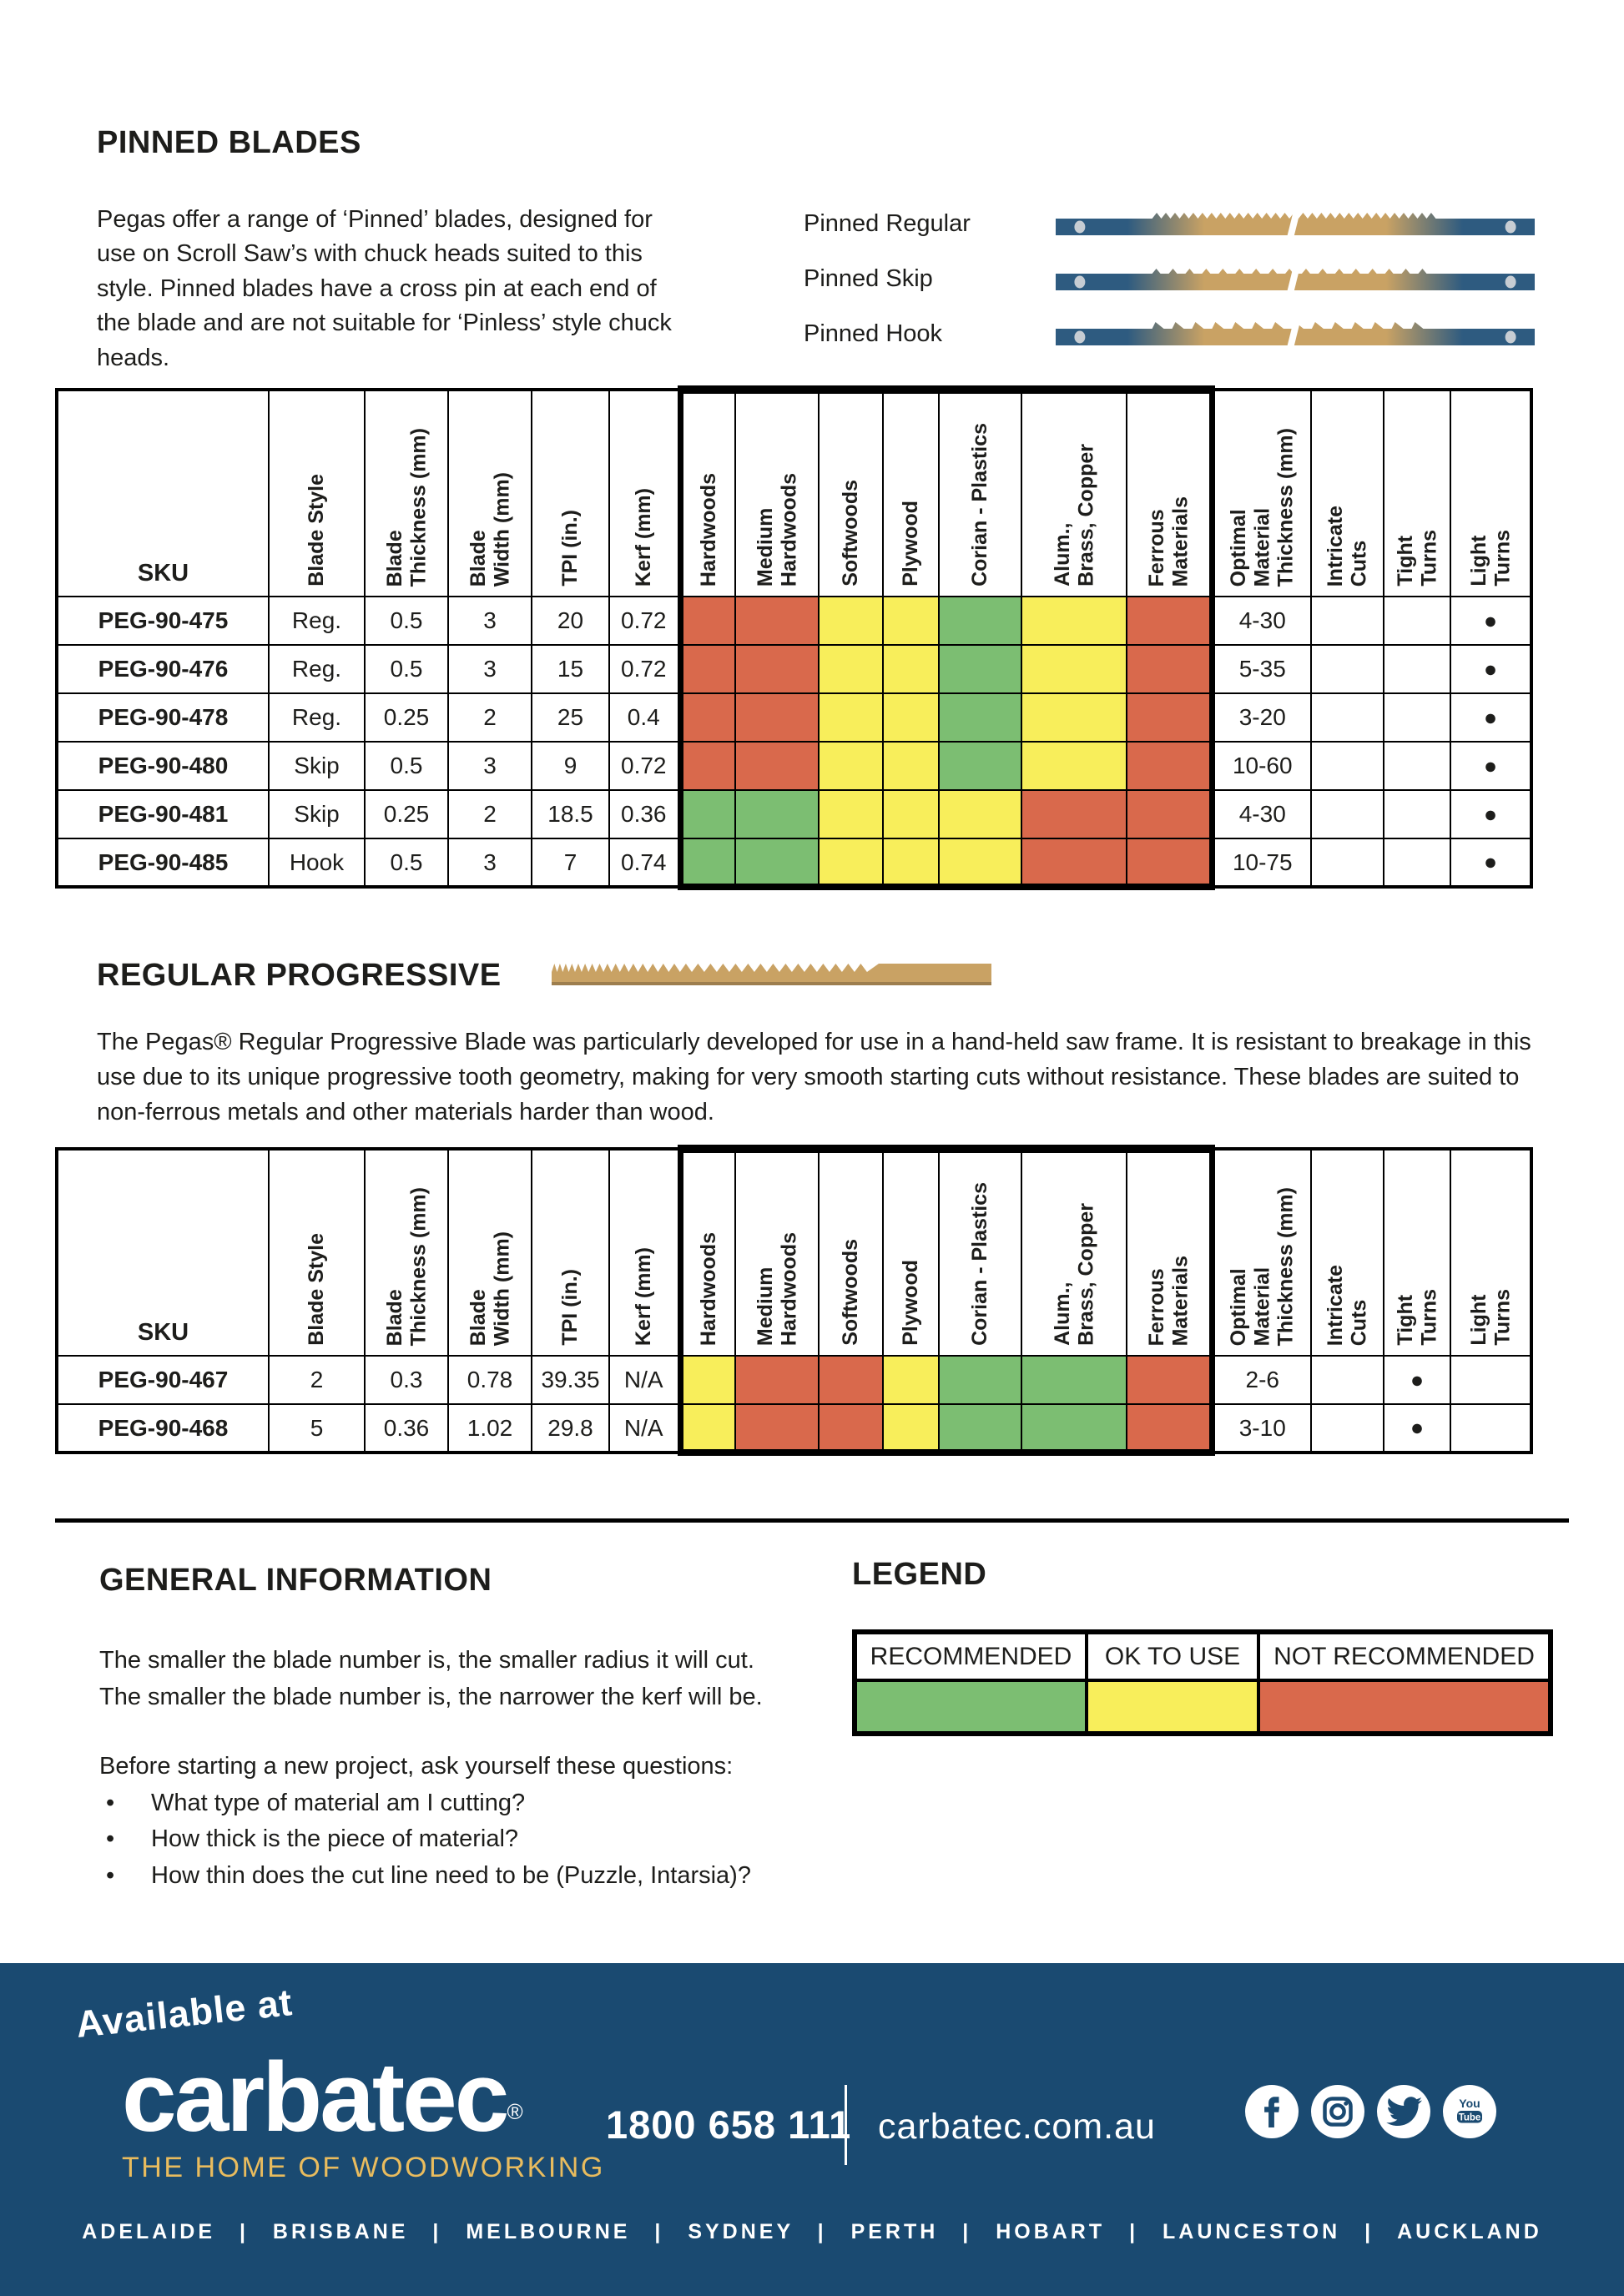 Image resolution: width=1624 pixels, height=2296 pixels. I want to click on cell-optimal-thickness: 10-75, so click(1261, 863).